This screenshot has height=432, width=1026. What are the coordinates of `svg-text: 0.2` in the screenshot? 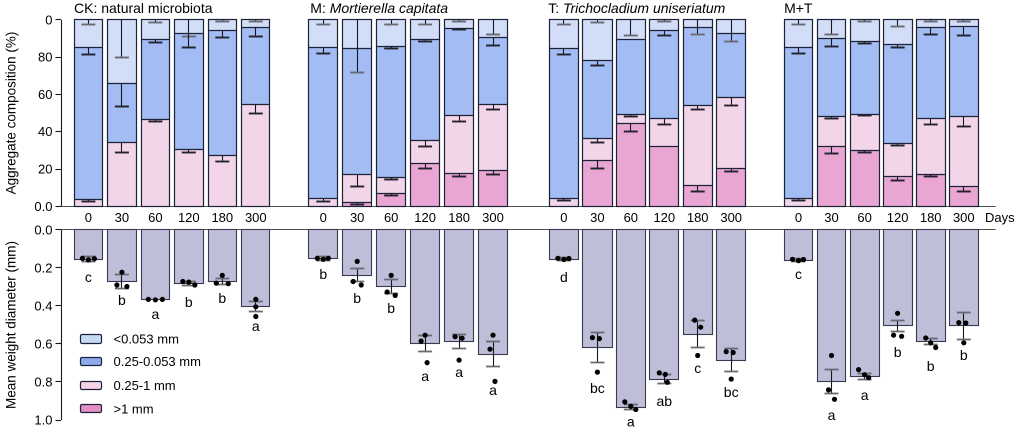 It's located at (43, 267).